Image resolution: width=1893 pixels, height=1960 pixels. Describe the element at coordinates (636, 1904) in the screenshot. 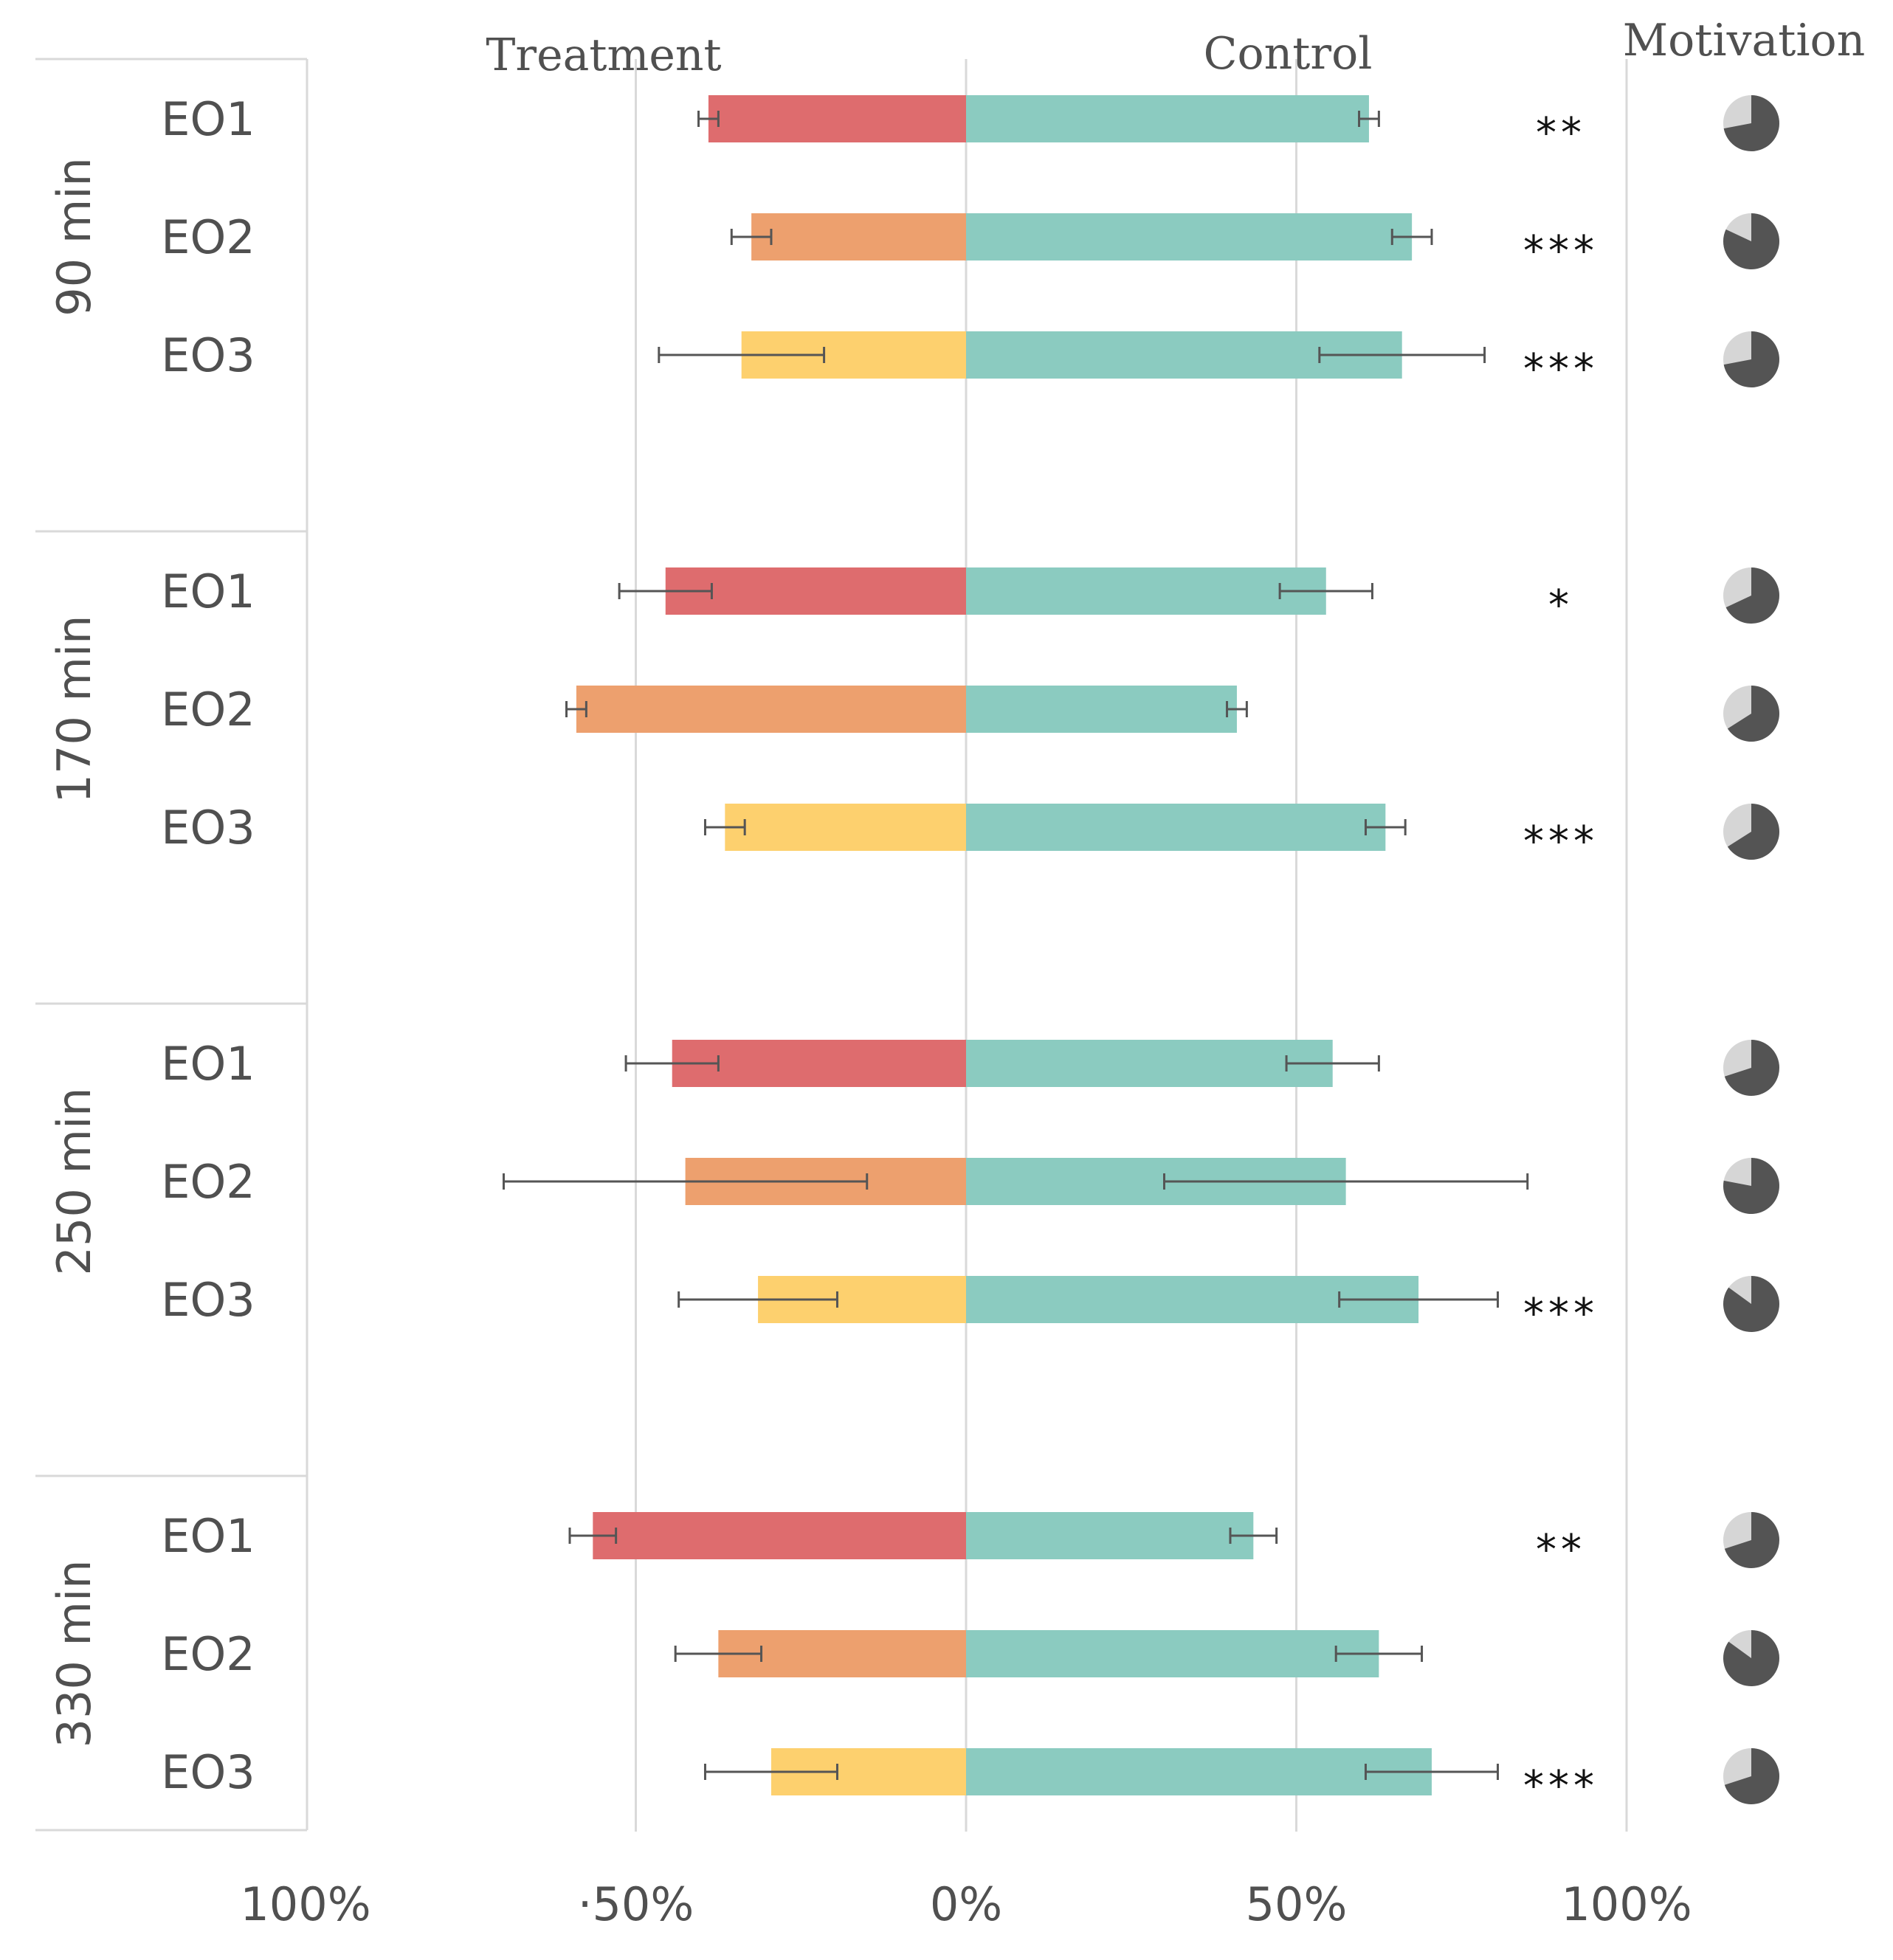

I see `x-tick-label: ·50%` at that location.